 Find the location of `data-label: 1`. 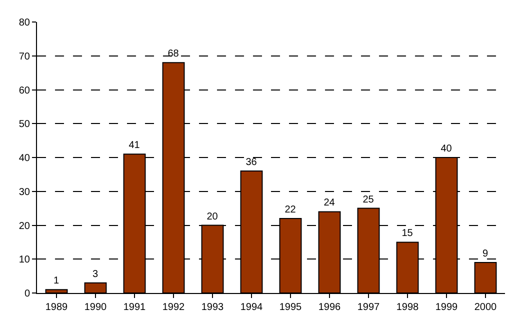

data-label: 1 is located at coordinates (57, 281).